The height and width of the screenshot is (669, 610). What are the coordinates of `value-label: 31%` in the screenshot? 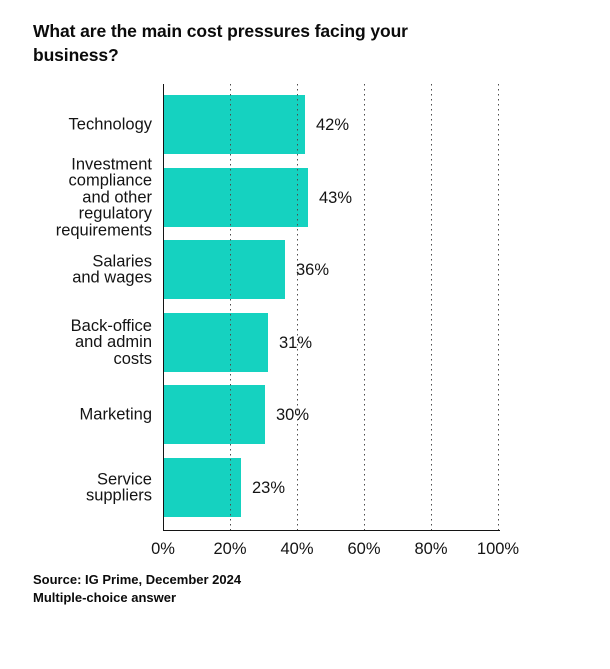 It's located at (296, 342).